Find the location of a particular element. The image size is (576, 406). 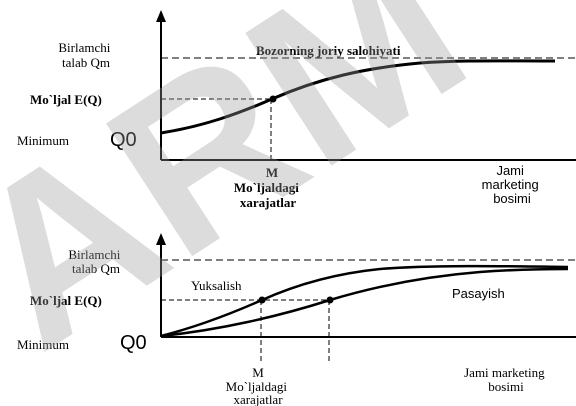

top-market-potential-label: Bozorning joriy salohiyati is located at coordinates (328, 50).